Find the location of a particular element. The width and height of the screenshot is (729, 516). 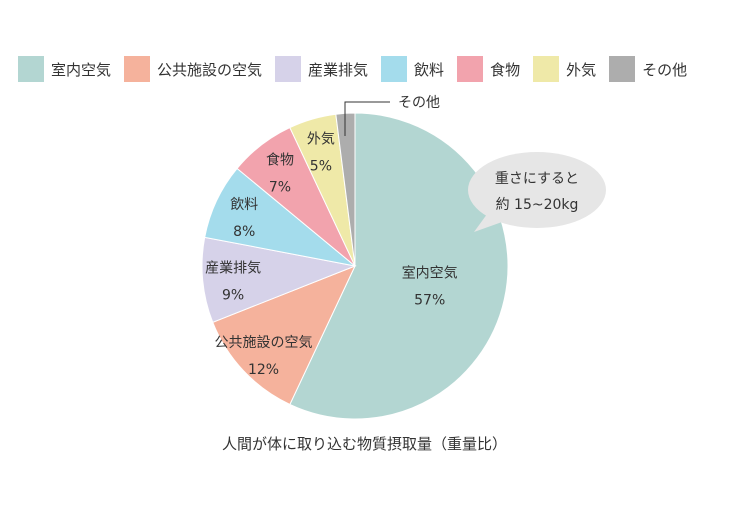

slice-label: 産業排気 is located at coordinates (233, 269).